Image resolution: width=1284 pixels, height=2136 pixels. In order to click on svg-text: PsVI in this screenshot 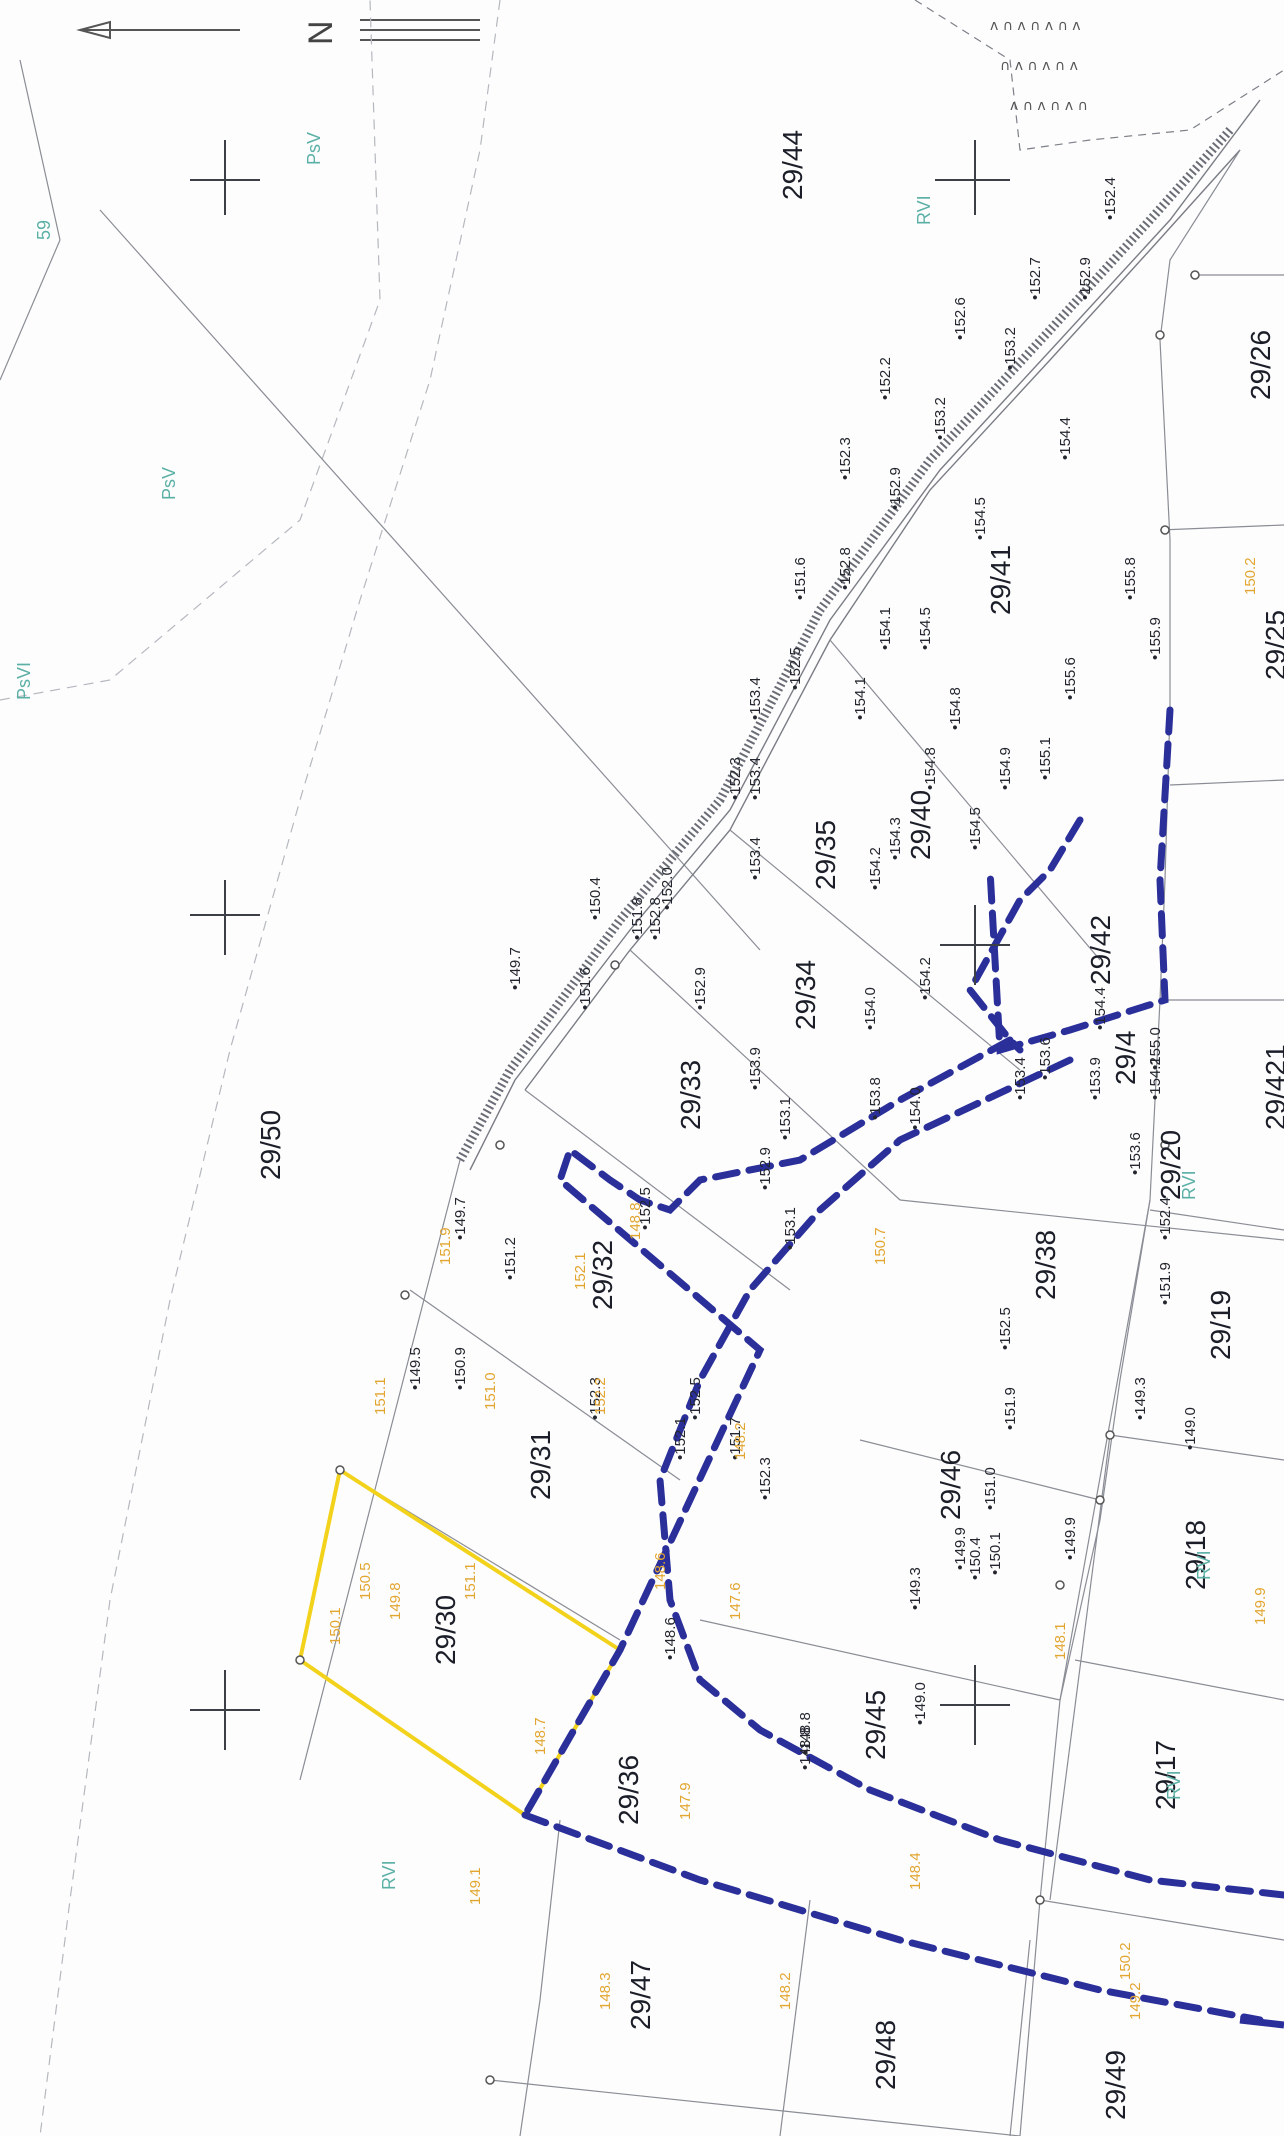, I will do `click(24, 681)`.